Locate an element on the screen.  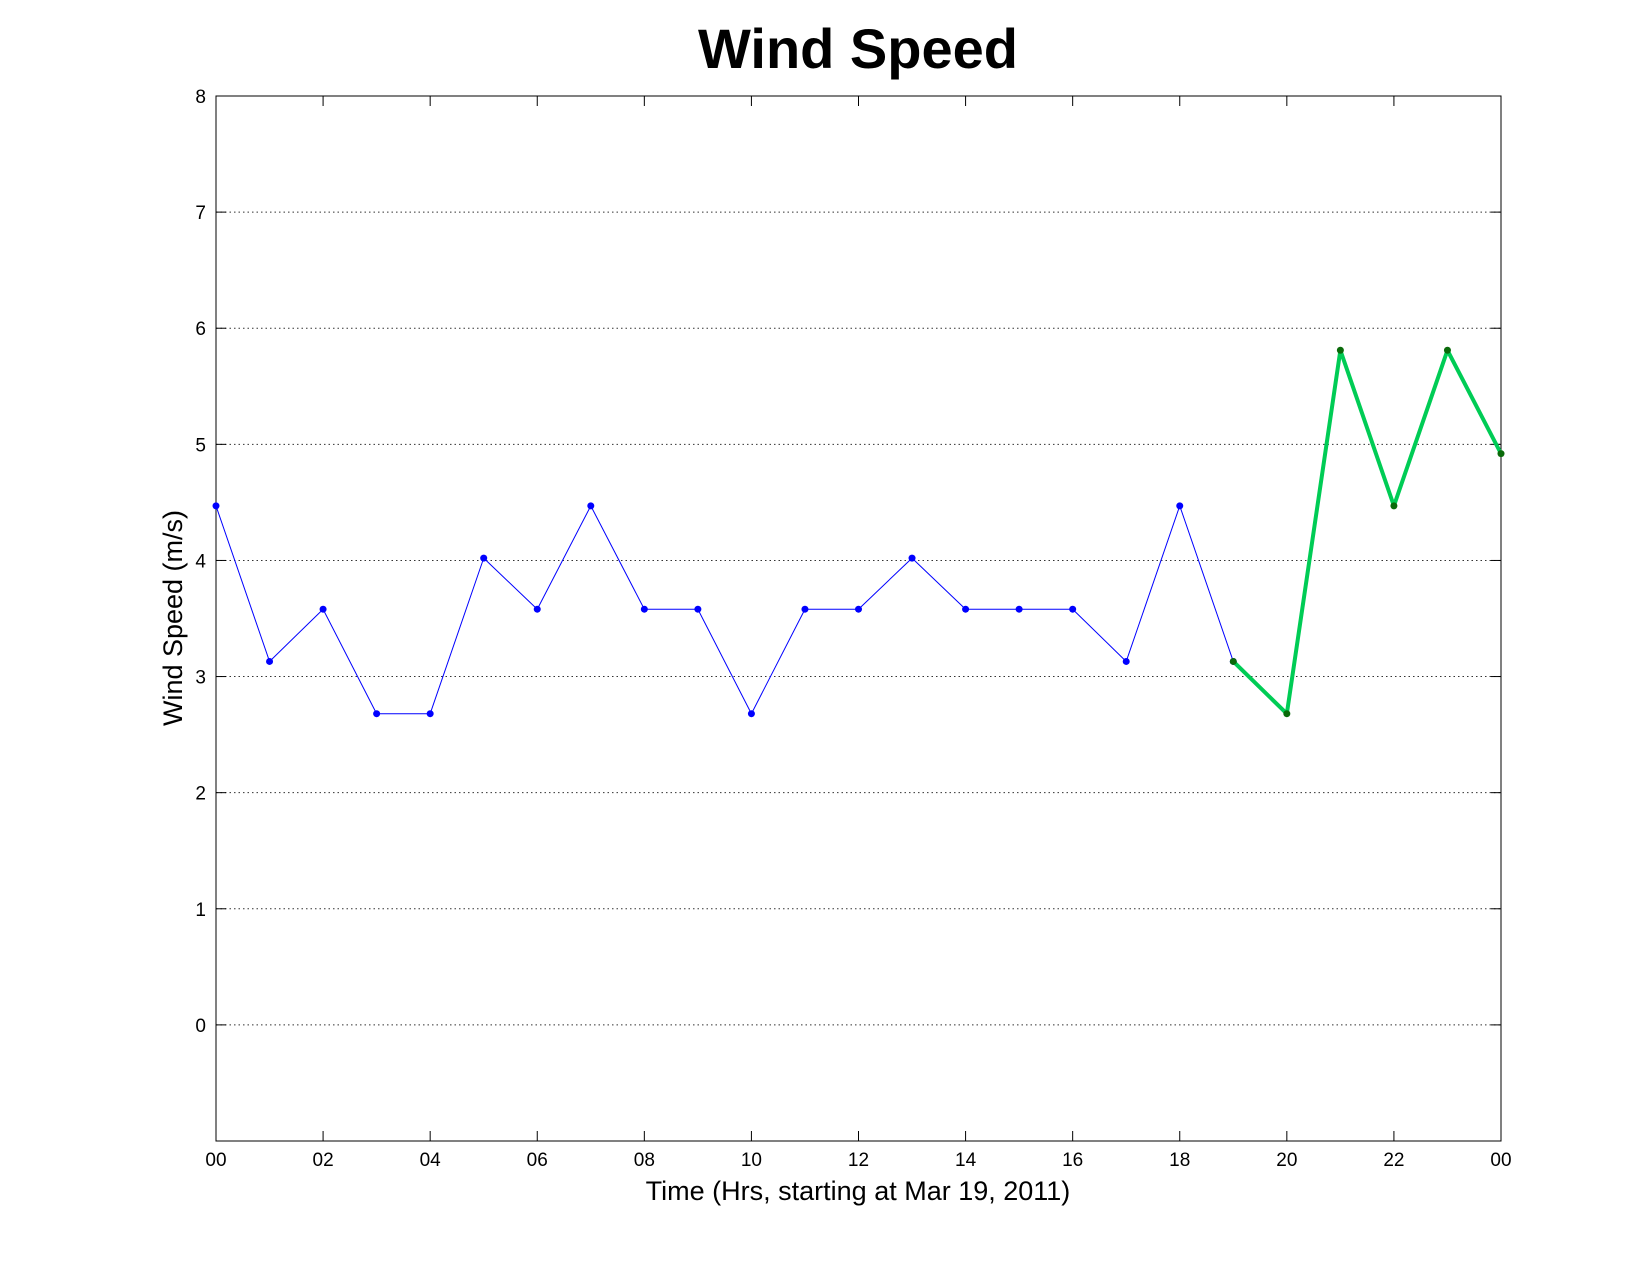
y-tick-label: 8 is located at coordinates (200, 97).